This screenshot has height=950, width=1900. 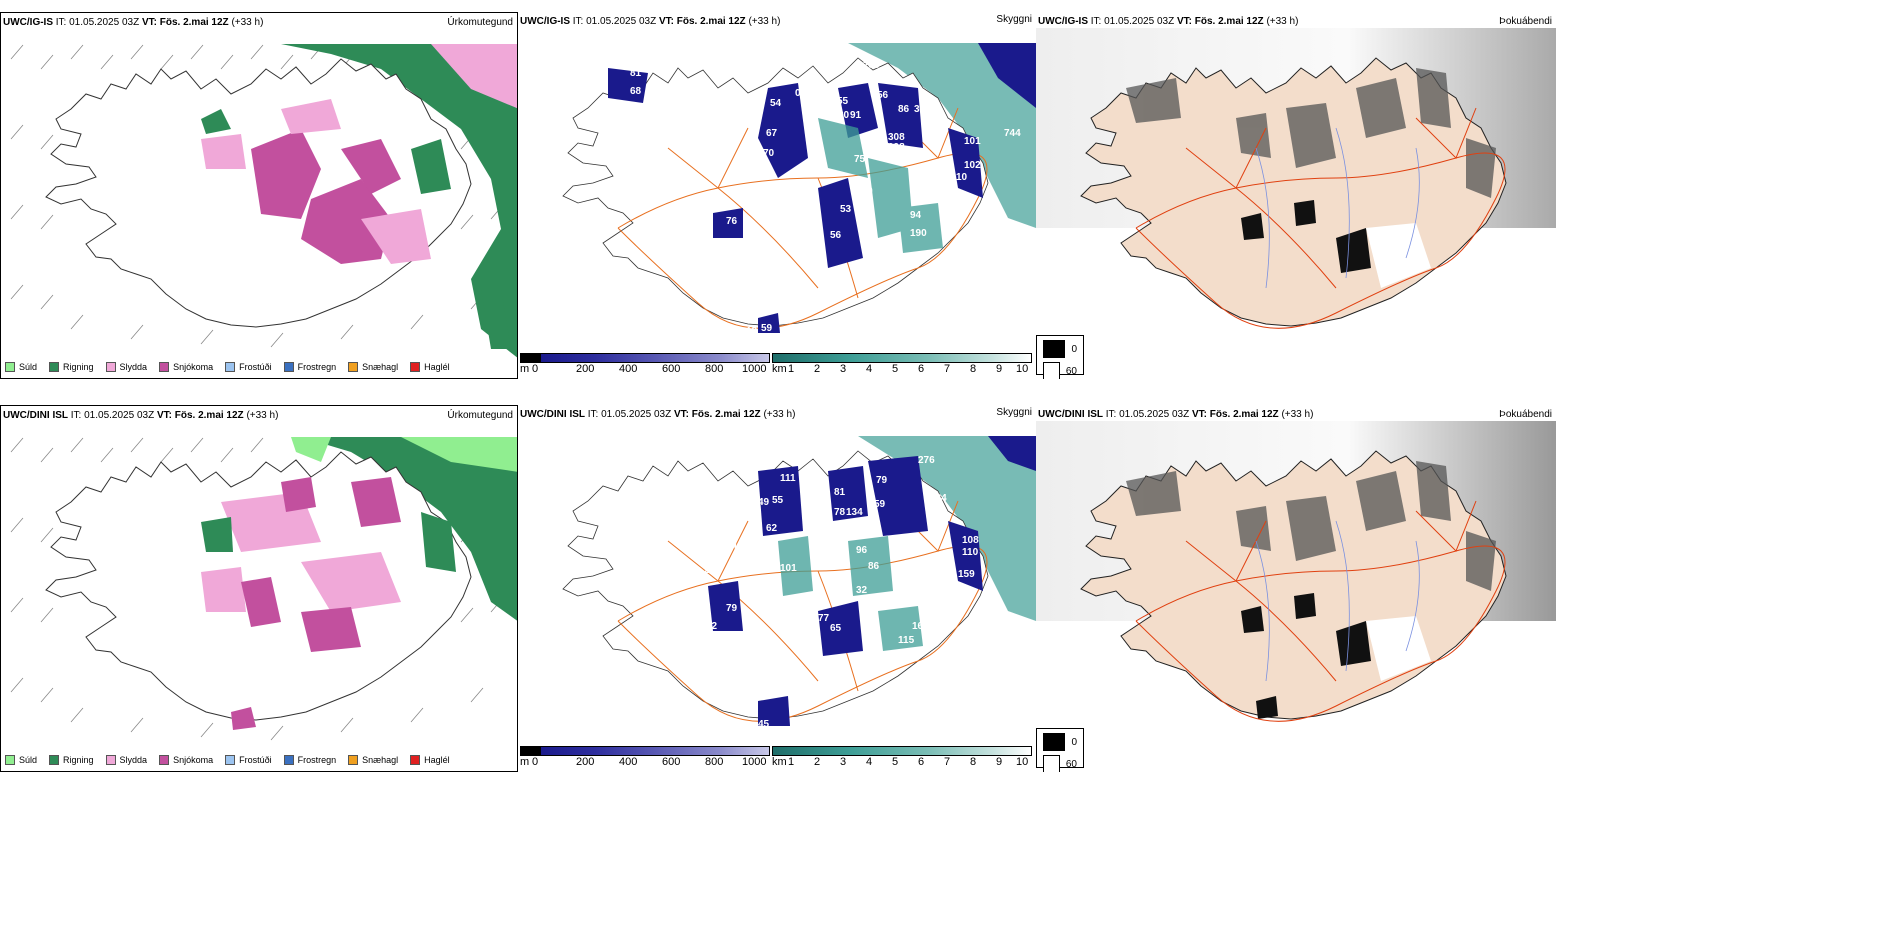 I want to click on legend-label: Haglél, so click(x=437, y=760).